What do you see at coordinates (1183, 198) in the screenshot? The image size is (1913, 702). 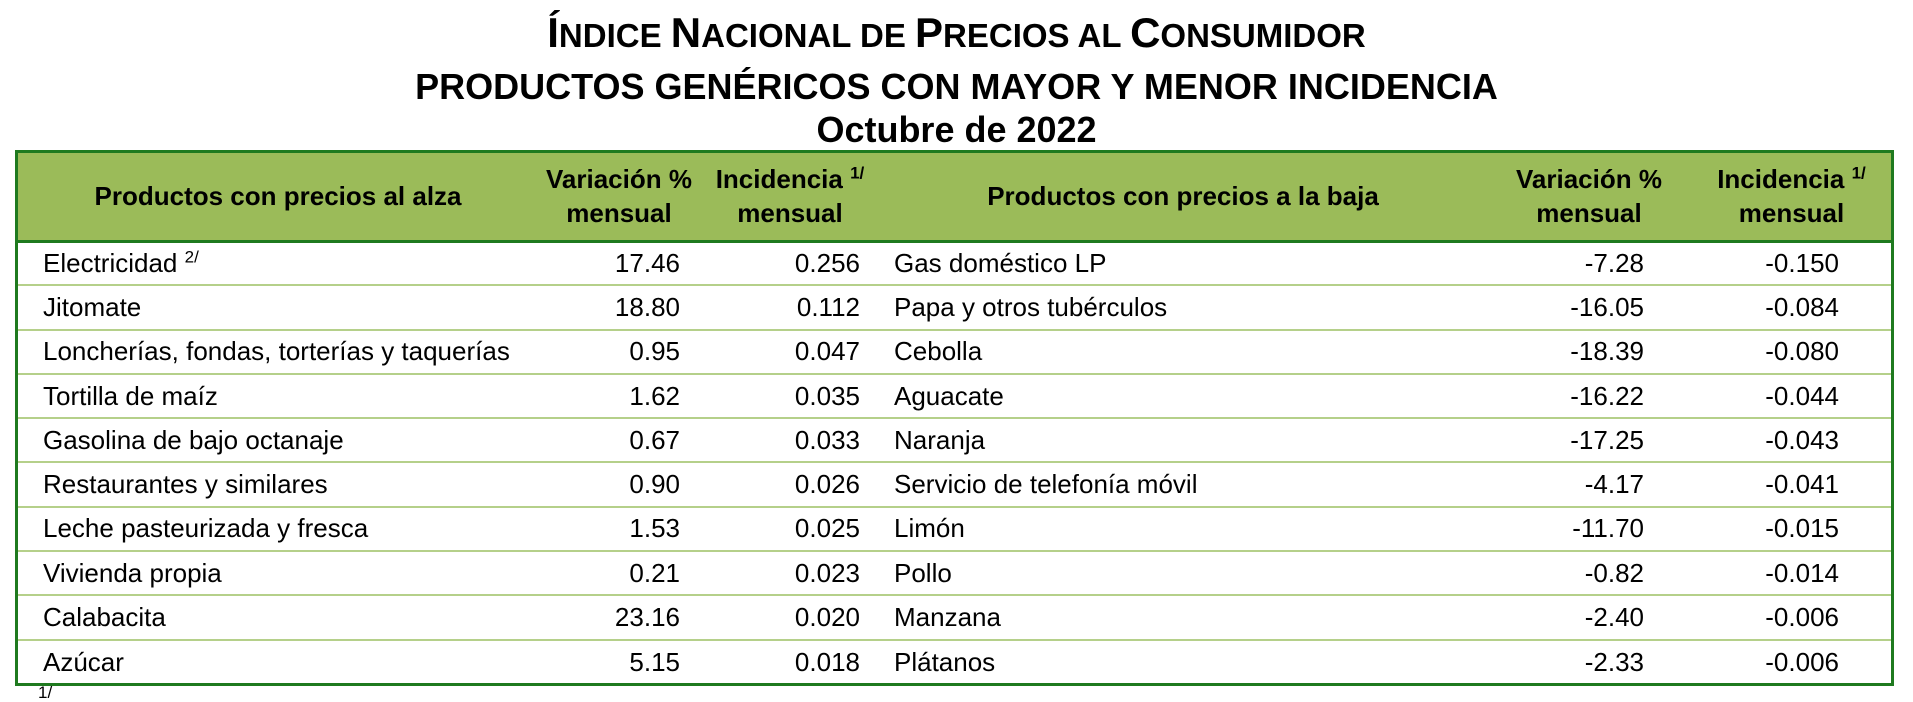 I see `column-header-down-products: Productos con precios a la baja` at bounding box center [1183, 198].